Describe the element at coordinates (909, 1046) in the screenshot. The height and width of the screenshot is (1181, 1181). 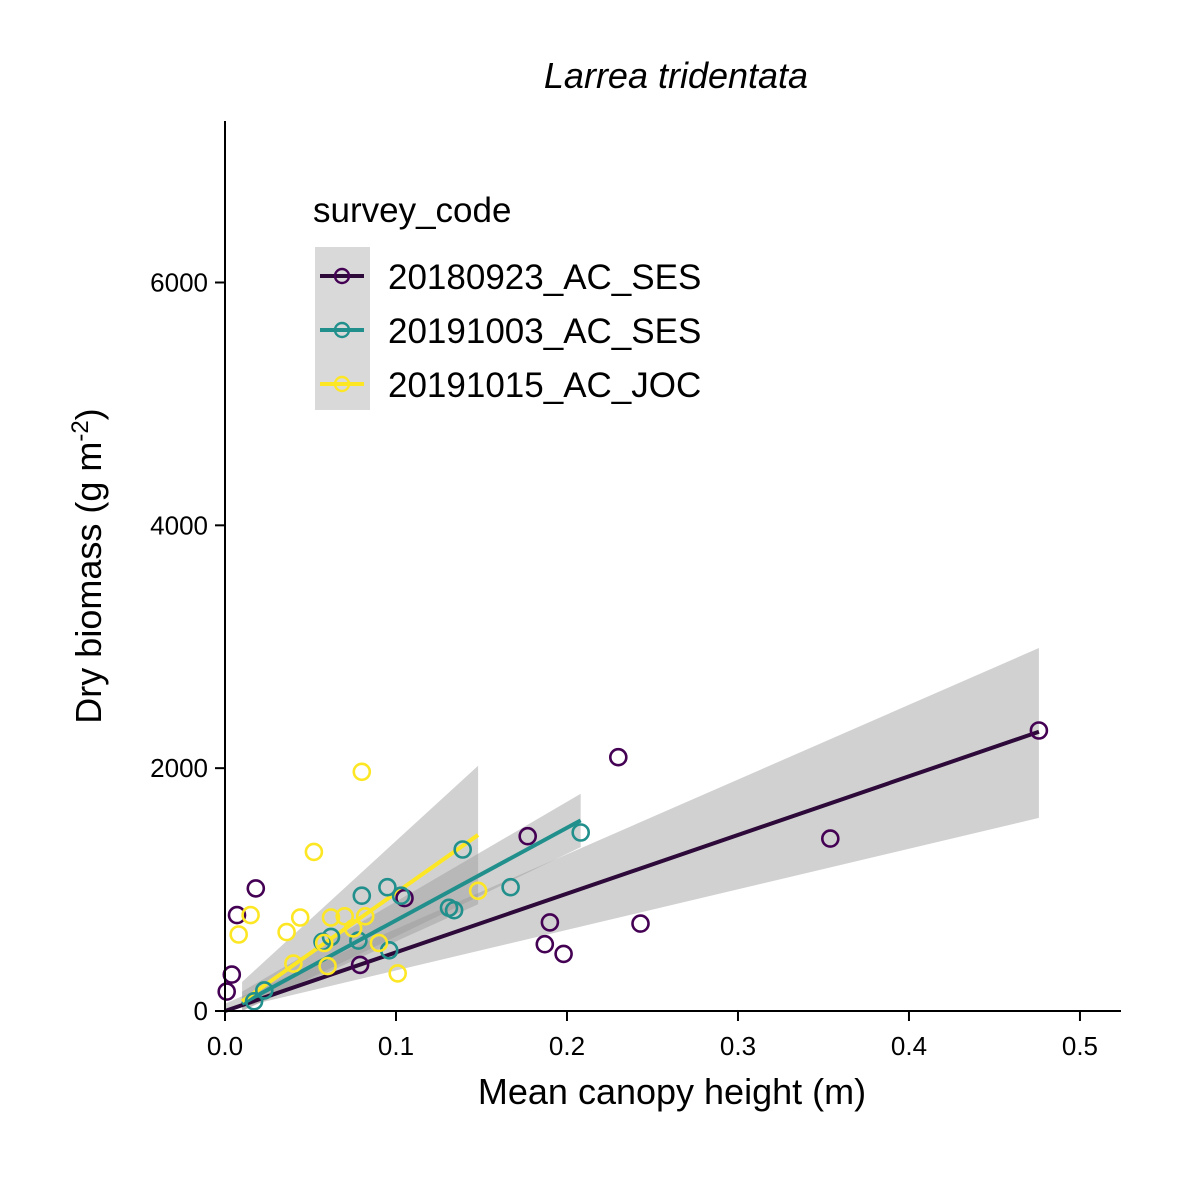
I see `x-tick-label: 0.4` at that location.